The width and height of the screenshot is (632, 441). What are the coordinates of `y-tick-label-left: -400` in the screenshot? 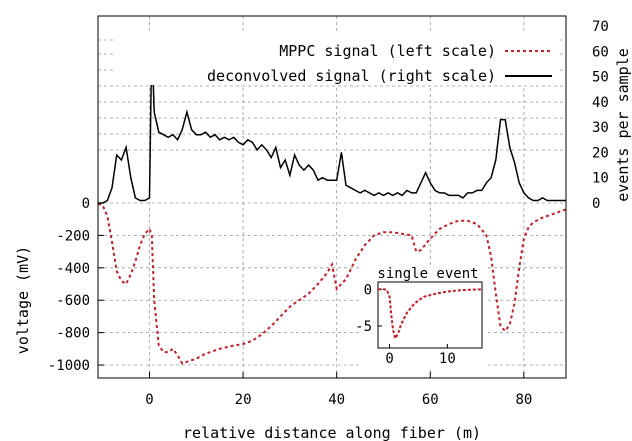 It's located at (73, 269).